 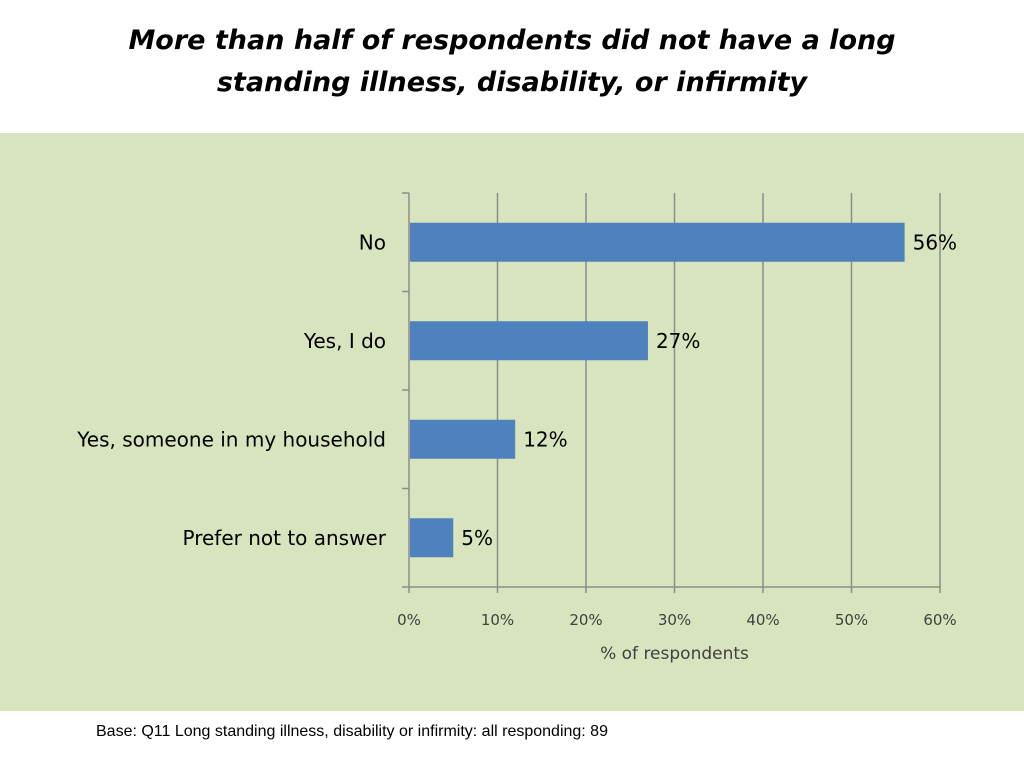 I want to click on category-label: Yes, I do, so click(x=344, y=341).